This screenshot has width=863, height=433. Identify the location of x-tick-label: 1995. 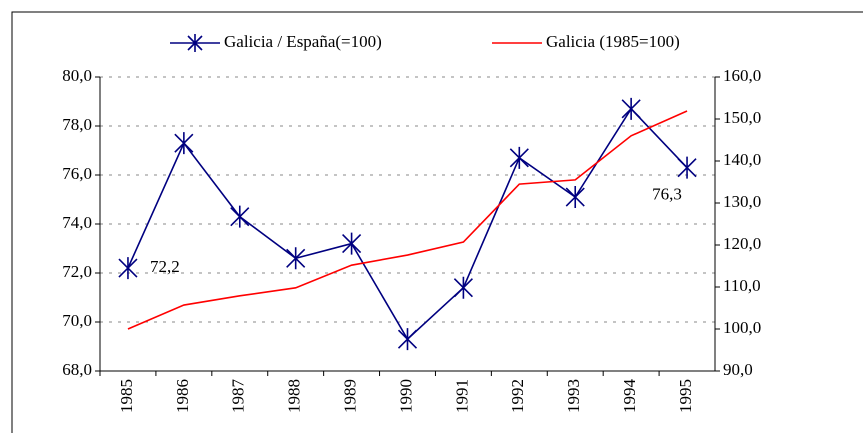
(685, 396).